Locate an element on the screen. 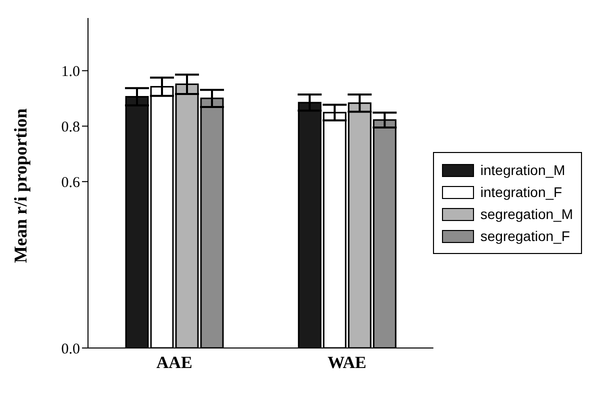  y-tick-label: 0.8 is located at coordinates (70, 127).